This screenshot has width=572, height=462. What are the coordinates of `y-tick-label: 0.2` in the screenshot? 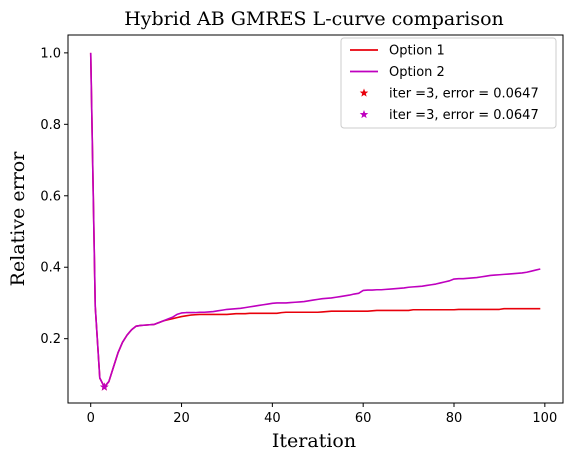 It's located at (50, 339).